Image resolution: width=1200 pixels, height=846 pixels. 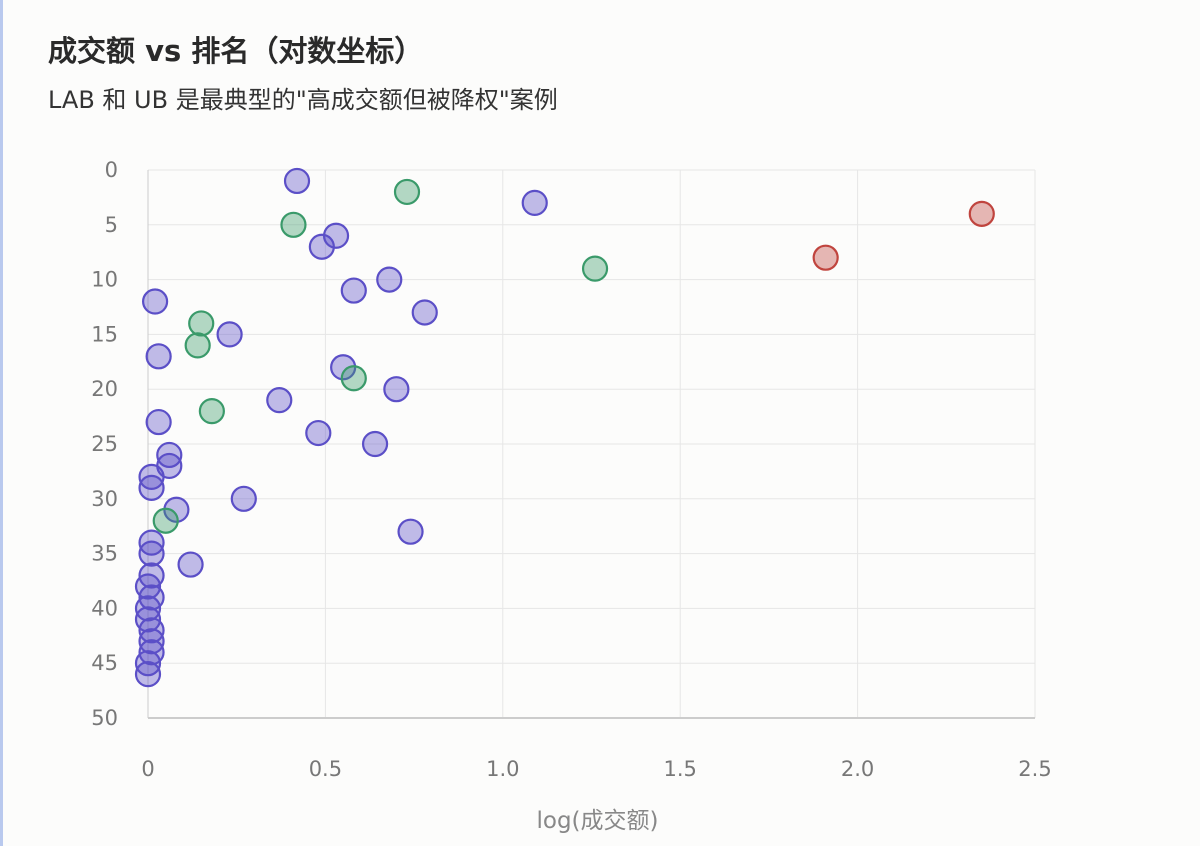 I want to click on x-tick-label: 2.5, so click(x=1034, y=769).